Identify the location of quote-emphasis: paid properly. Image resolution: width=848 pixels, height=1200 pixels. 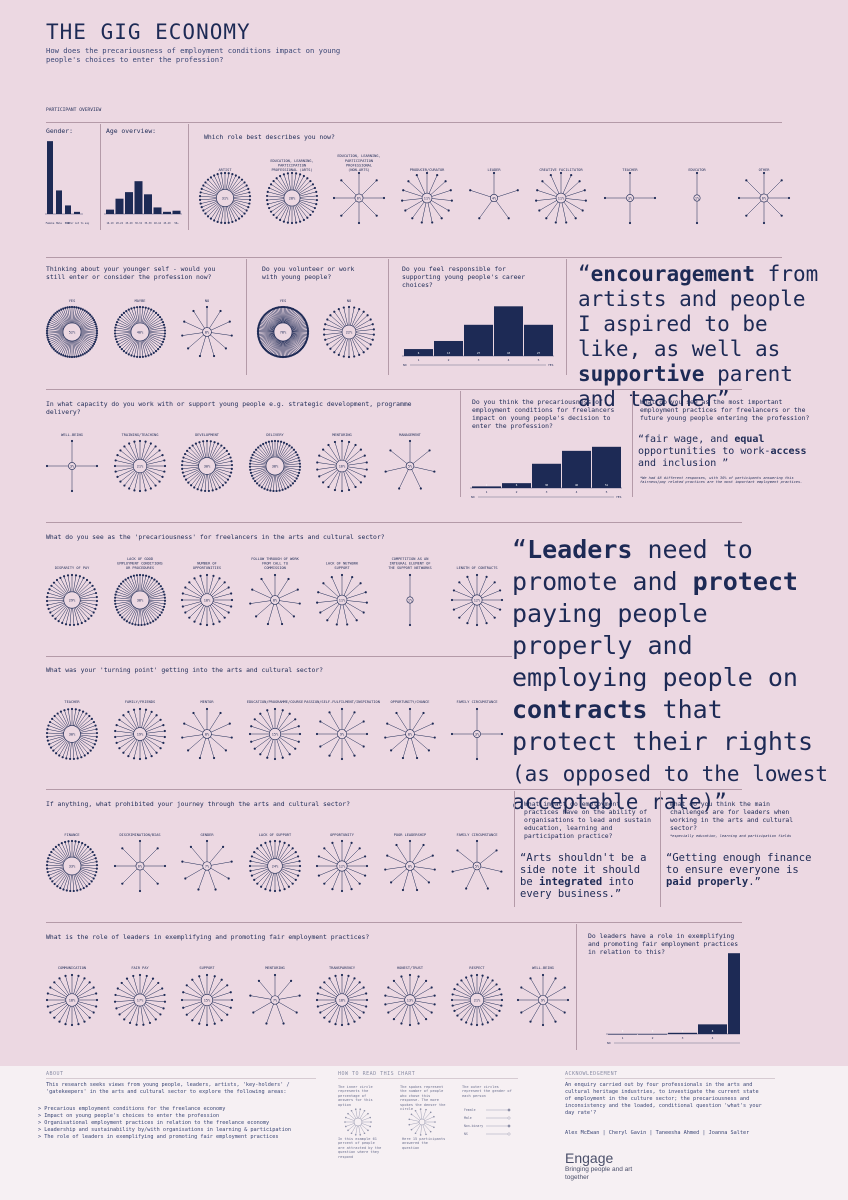
(707, 882).